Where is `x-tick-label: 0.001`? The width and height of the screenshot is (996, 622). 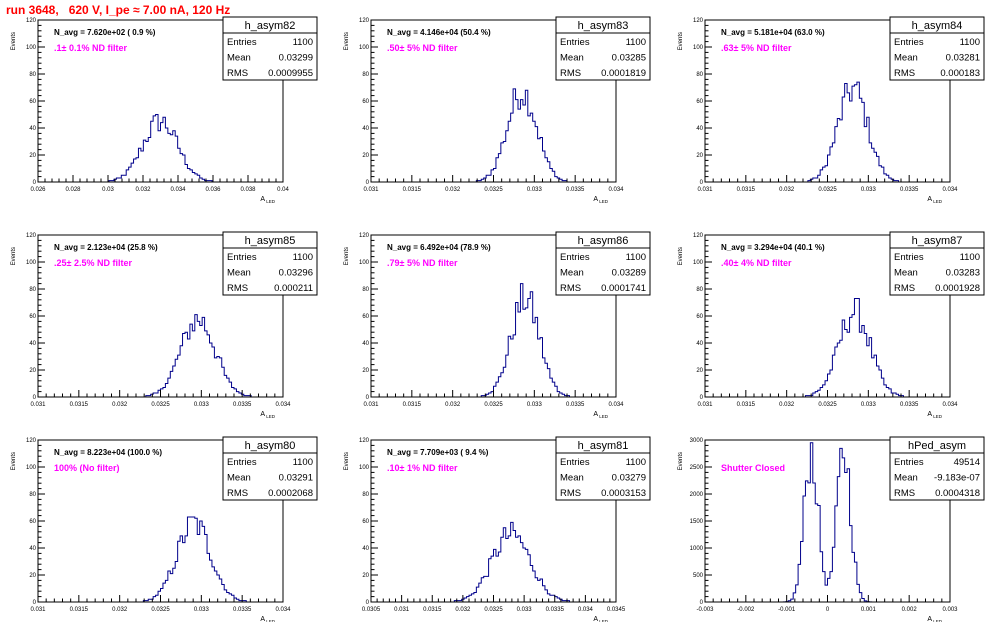 x-tick-label: 0.001 is located at coordinates (869, 610).